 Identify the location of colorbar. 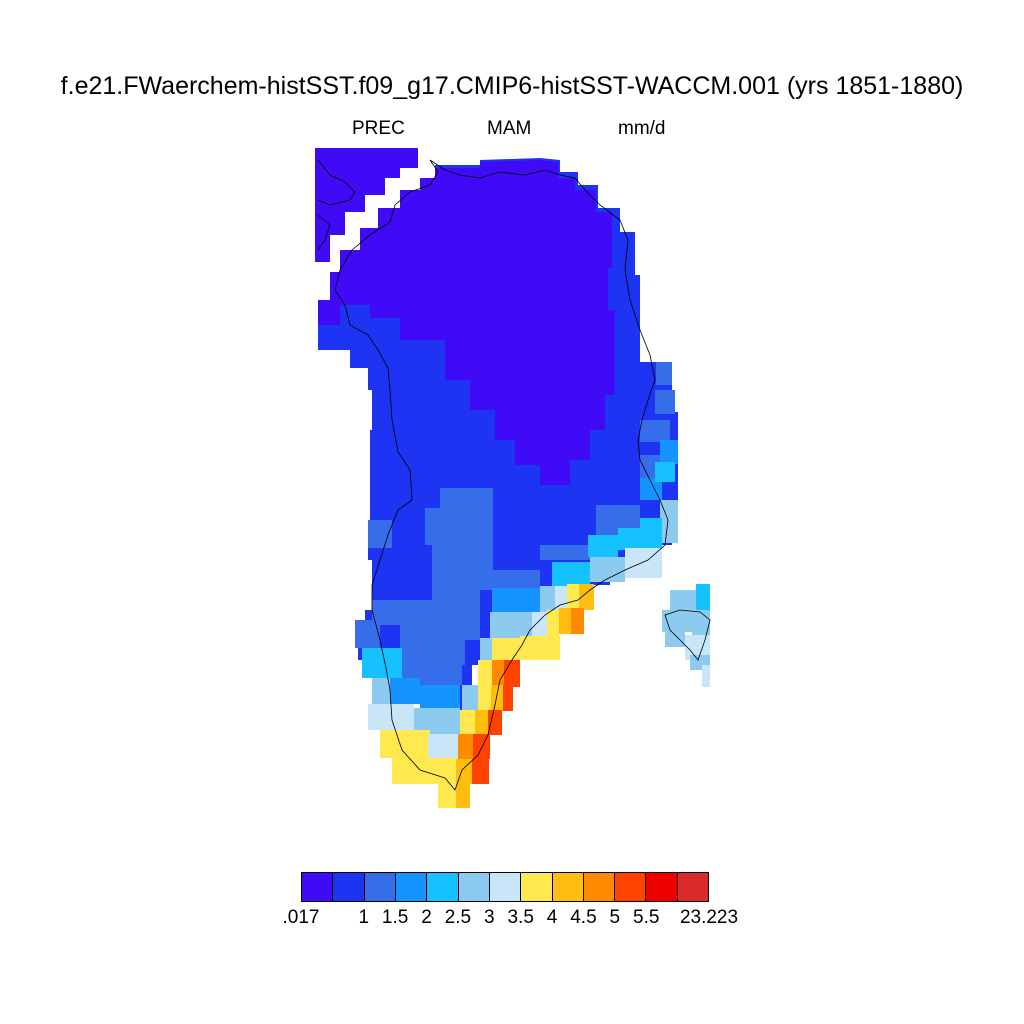
(505, 887).